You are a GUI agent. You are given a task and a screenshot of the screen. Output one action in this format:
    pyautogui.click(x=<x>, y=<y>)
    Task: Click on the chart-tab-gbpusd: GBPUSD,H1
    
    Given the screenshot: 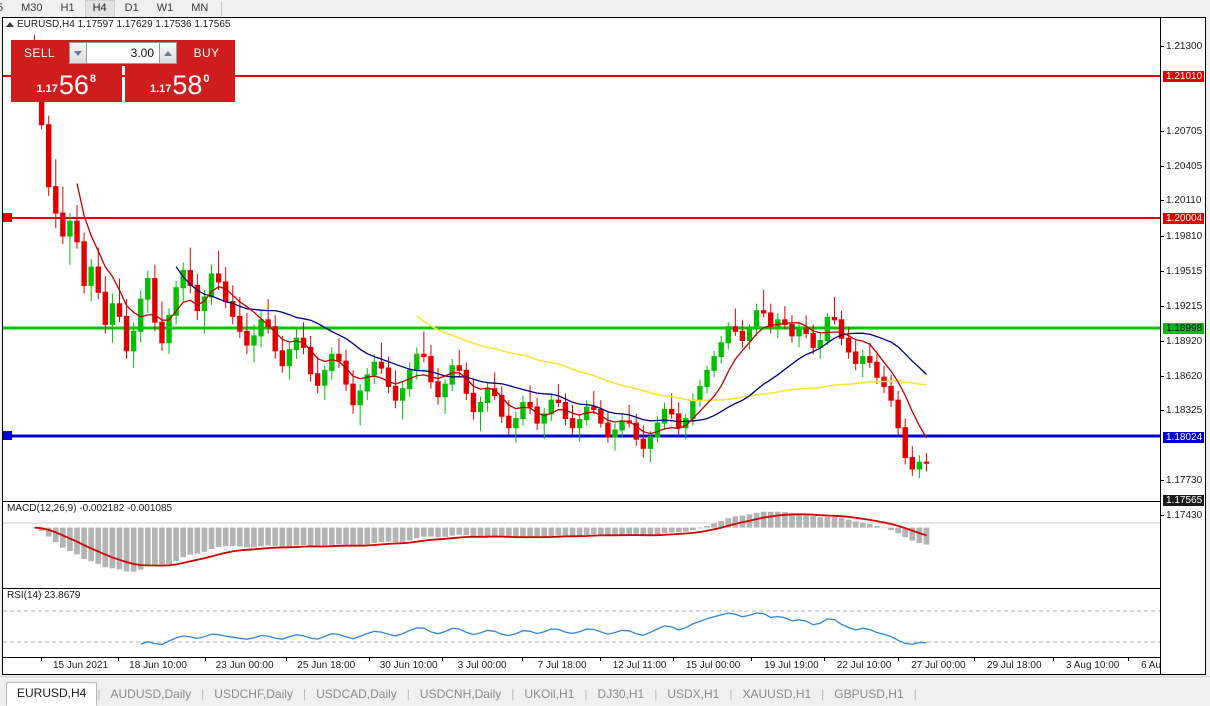 What is the action you would take?
    pyautogui.click(x=869, y=694)
    